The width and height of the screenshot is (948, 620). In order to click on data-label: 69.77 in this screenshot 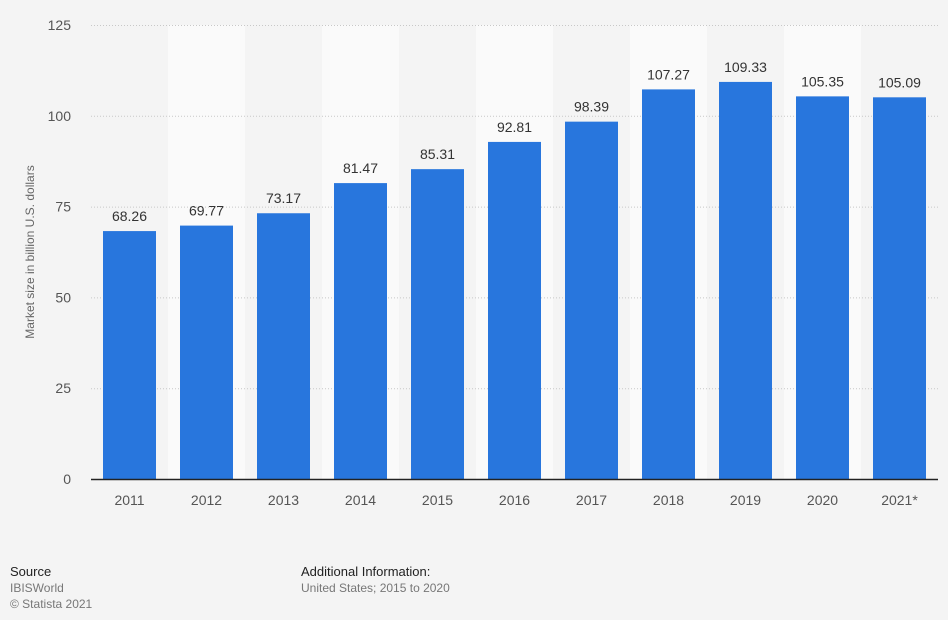, I will do `click(206, 211)`.